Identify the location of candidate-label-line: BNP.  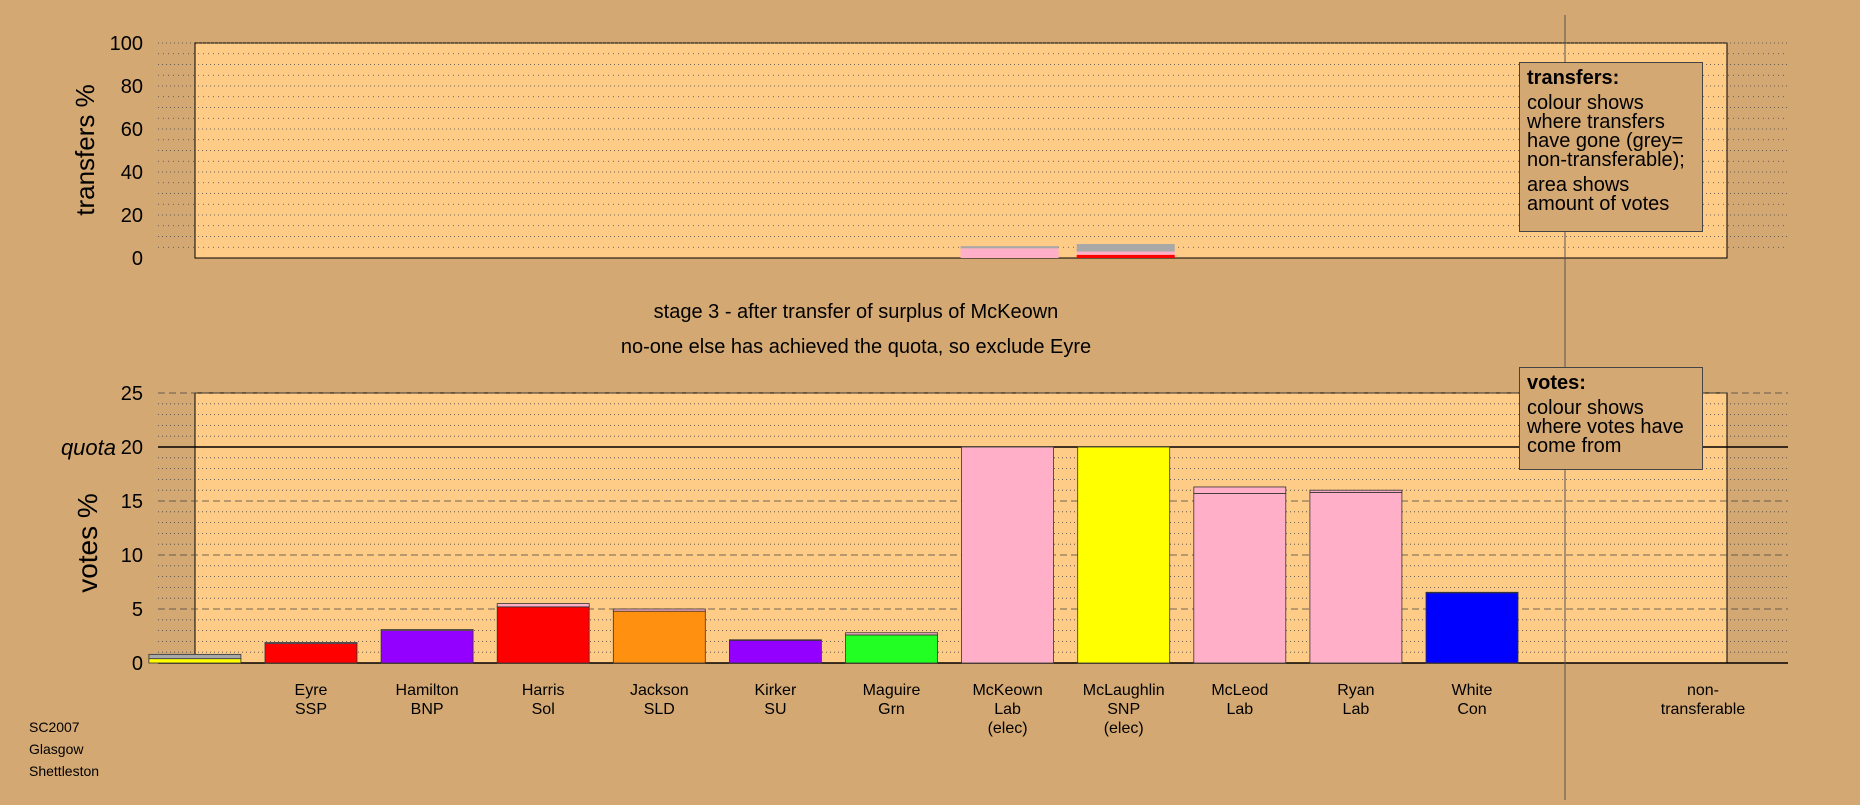
(427, 709).